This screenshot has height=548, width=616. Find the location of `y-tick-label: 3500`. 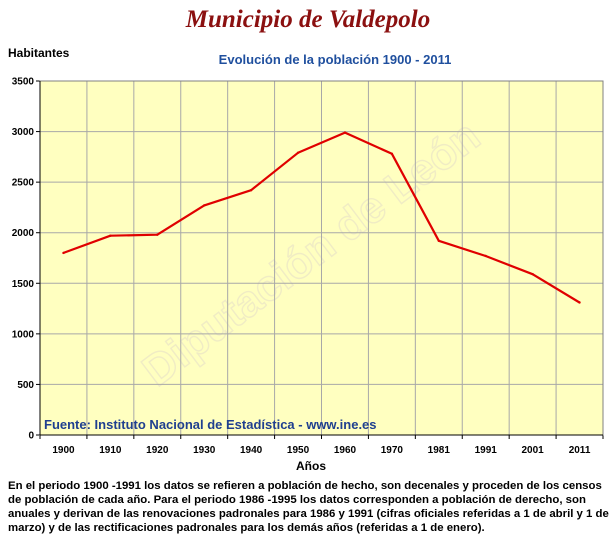

y-tick-label: 3500 is located at coordinates (23, 82).